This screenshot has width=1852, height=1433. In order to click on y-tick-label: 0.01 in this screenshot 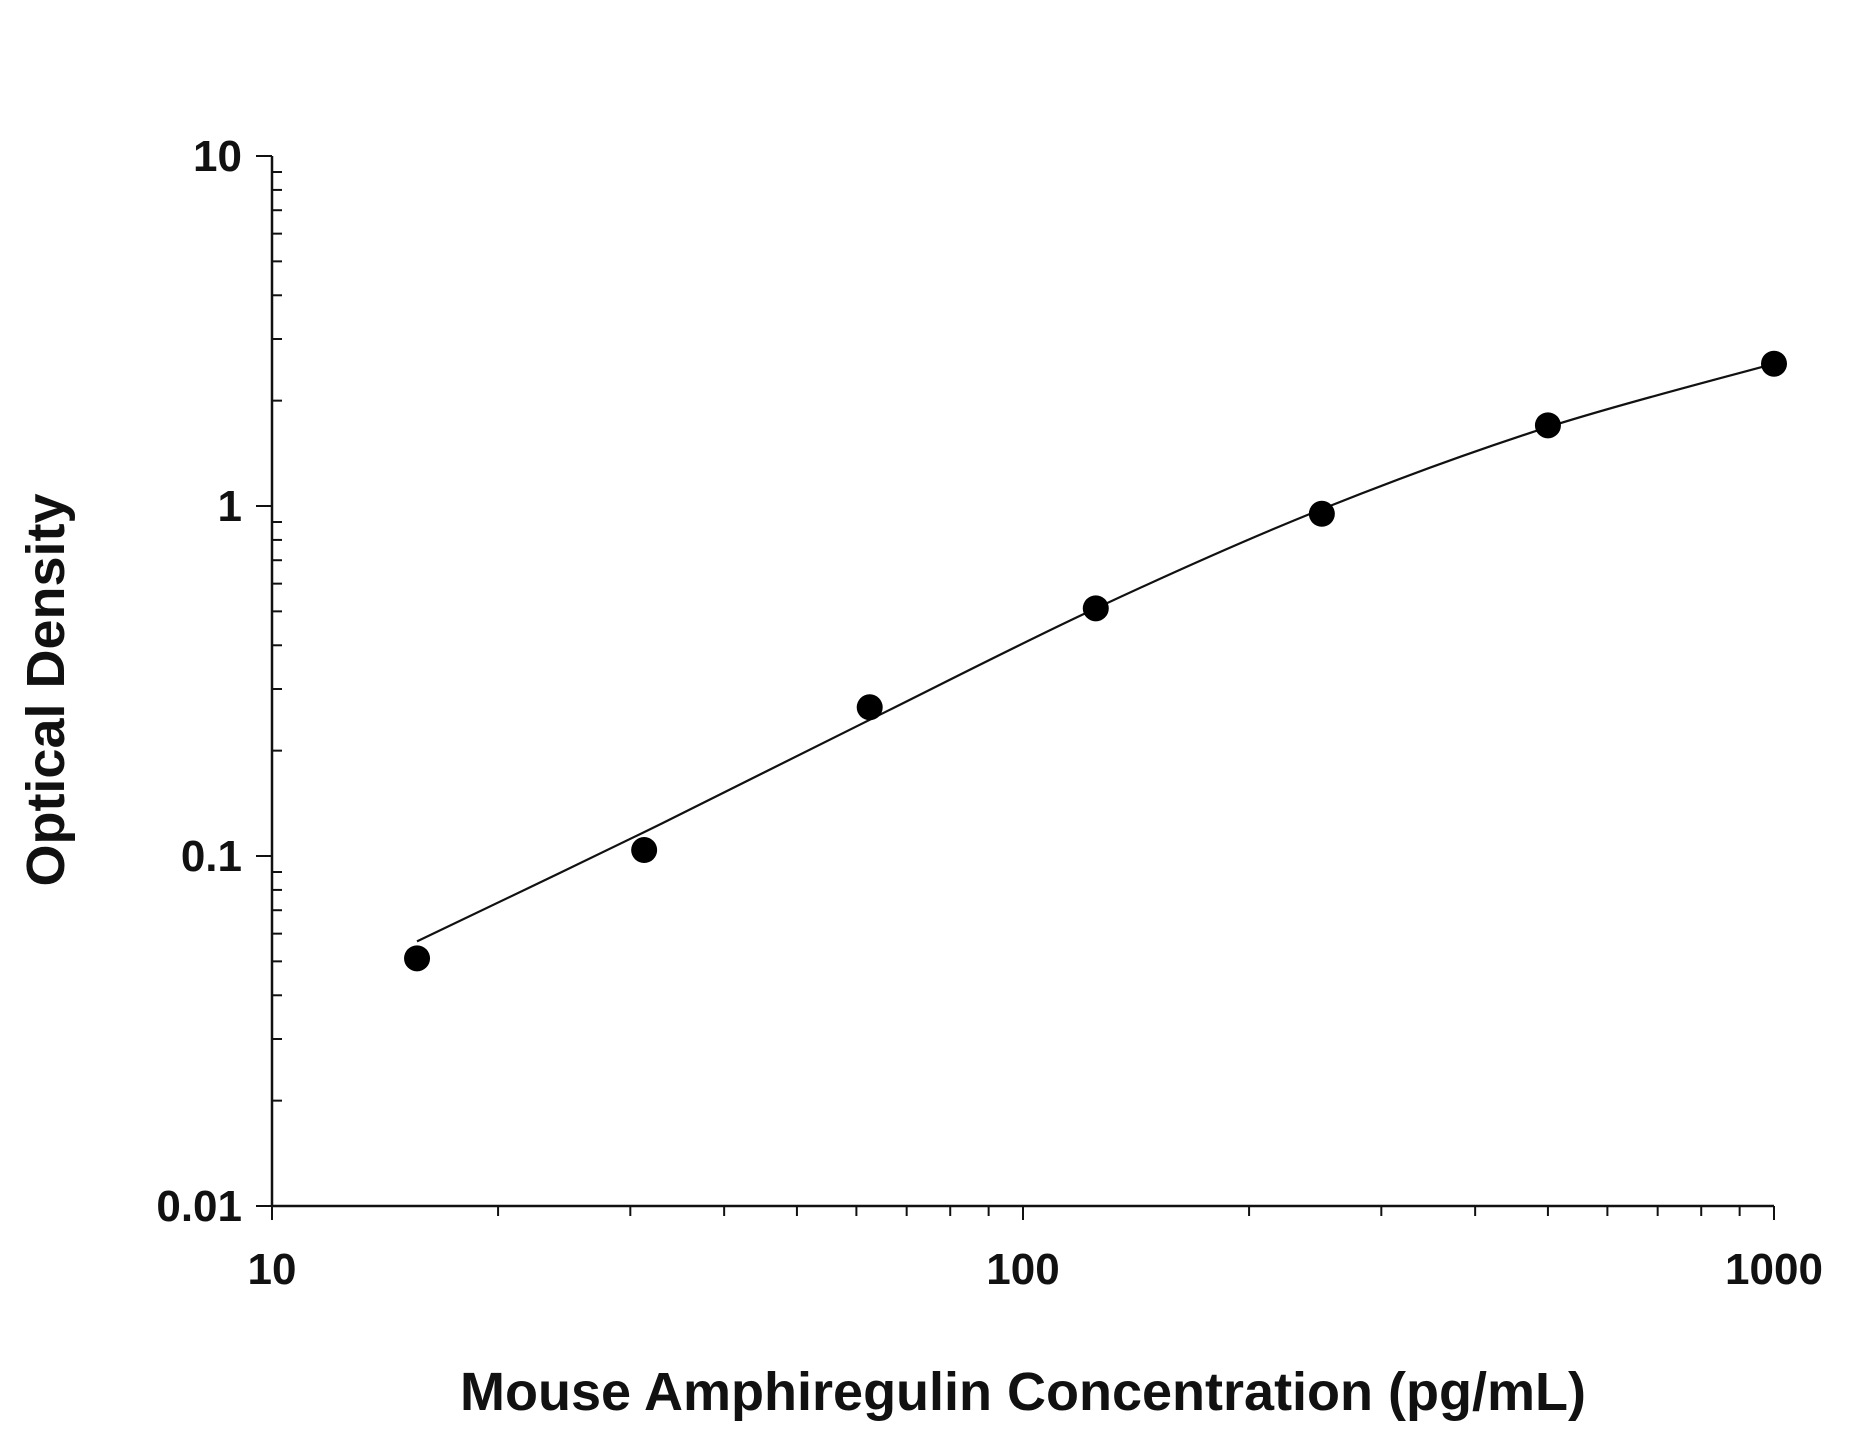, I will do `click(199, 1206)`.